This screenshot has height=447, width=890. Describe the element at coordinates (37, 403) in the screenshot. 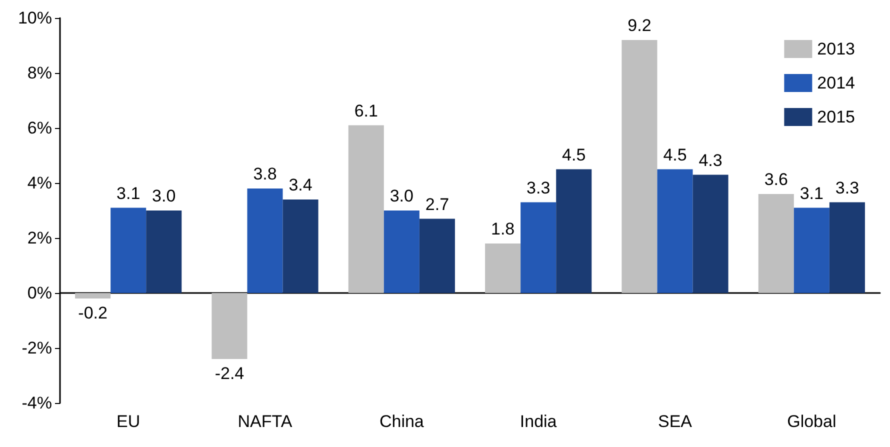

I see `y-tick-label: -4%` at that location.